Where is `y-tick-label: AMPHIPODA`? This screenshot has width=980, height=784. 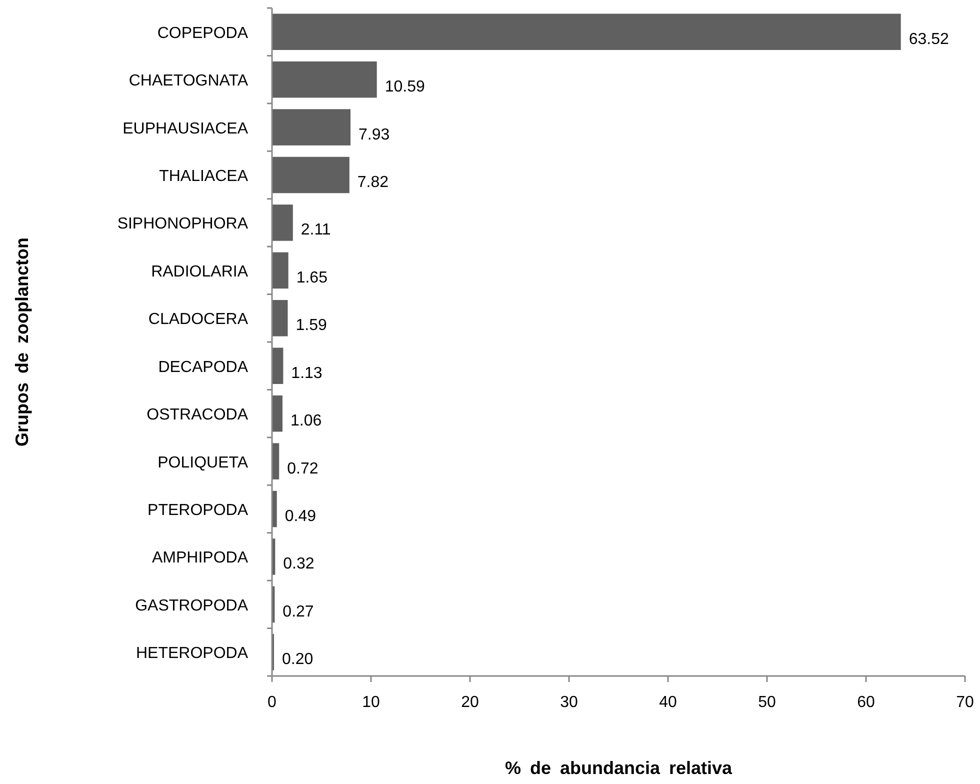
y-tick-label: AMPHIPODA is located at coordinates (200, 558).